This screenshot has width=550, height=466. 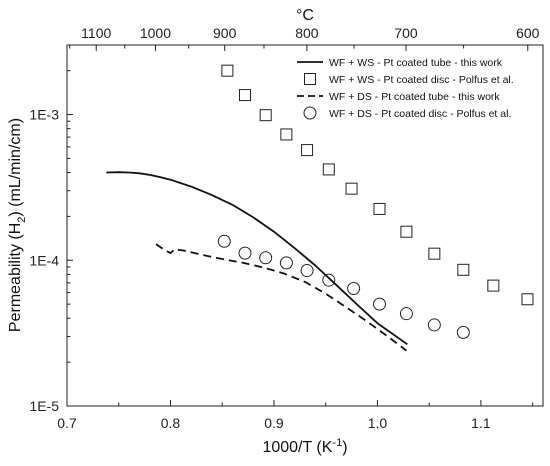 What do you see at coordinates (420, 114) in the screenshot?
I see `legend-label: WF + DS - Pt coated disc - Polfus et al.` at bounding box center [420, 114].